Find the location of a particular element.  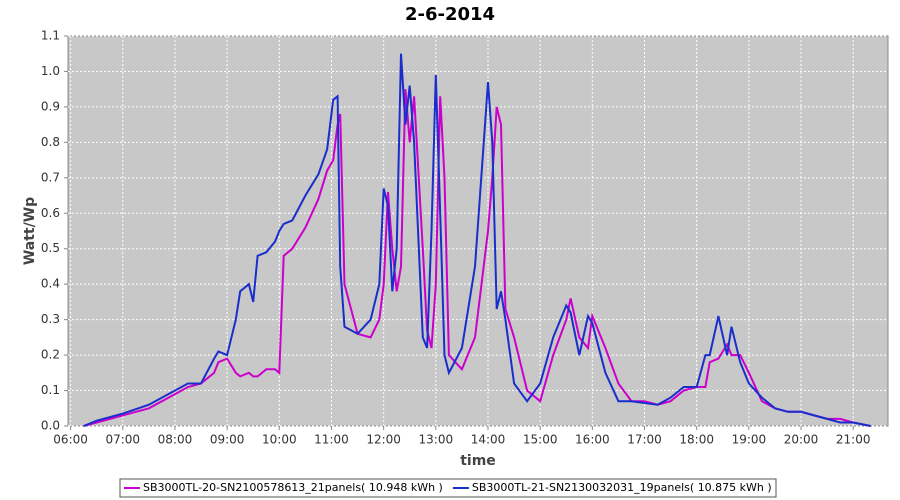

y-tick-label: 0.1 is located at coordinates (50, 390).